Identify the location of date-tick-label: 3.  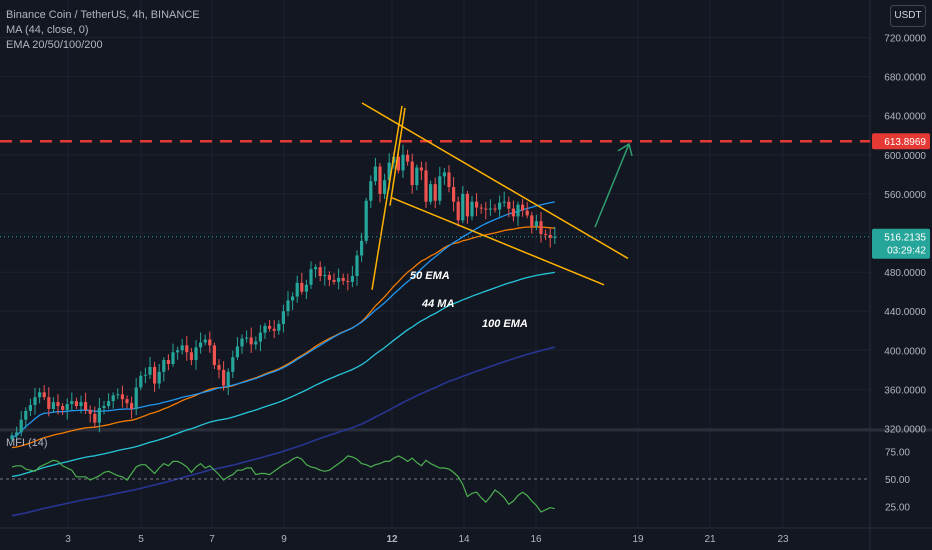
(68, 539).